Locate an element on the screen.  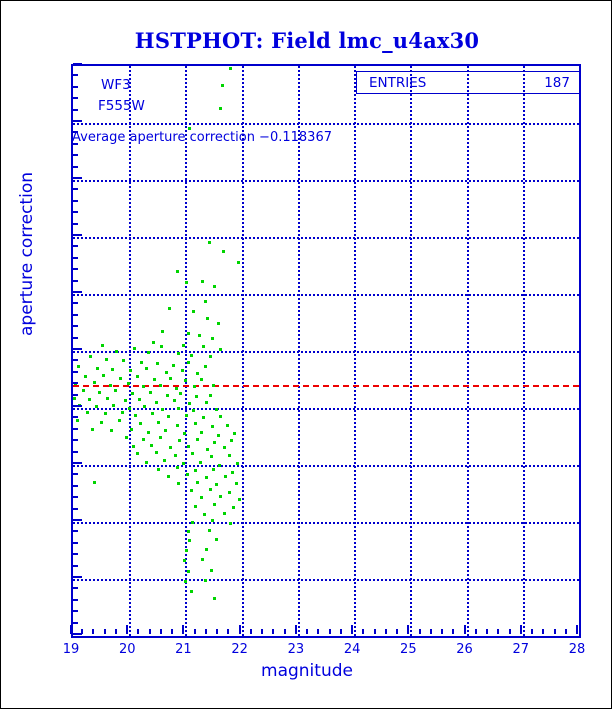
y-axis-title: aperture correction is located at coordinates (27, 254).